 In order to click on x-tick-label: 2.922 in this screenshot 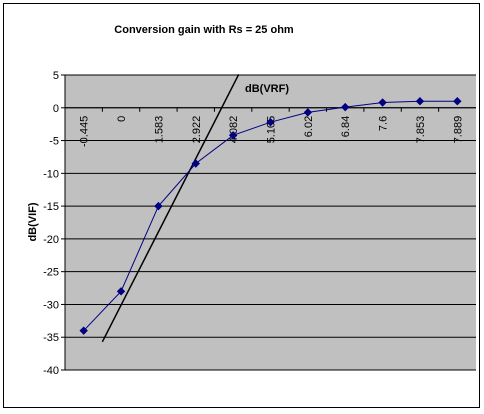, I will do `click(197, 130)`.